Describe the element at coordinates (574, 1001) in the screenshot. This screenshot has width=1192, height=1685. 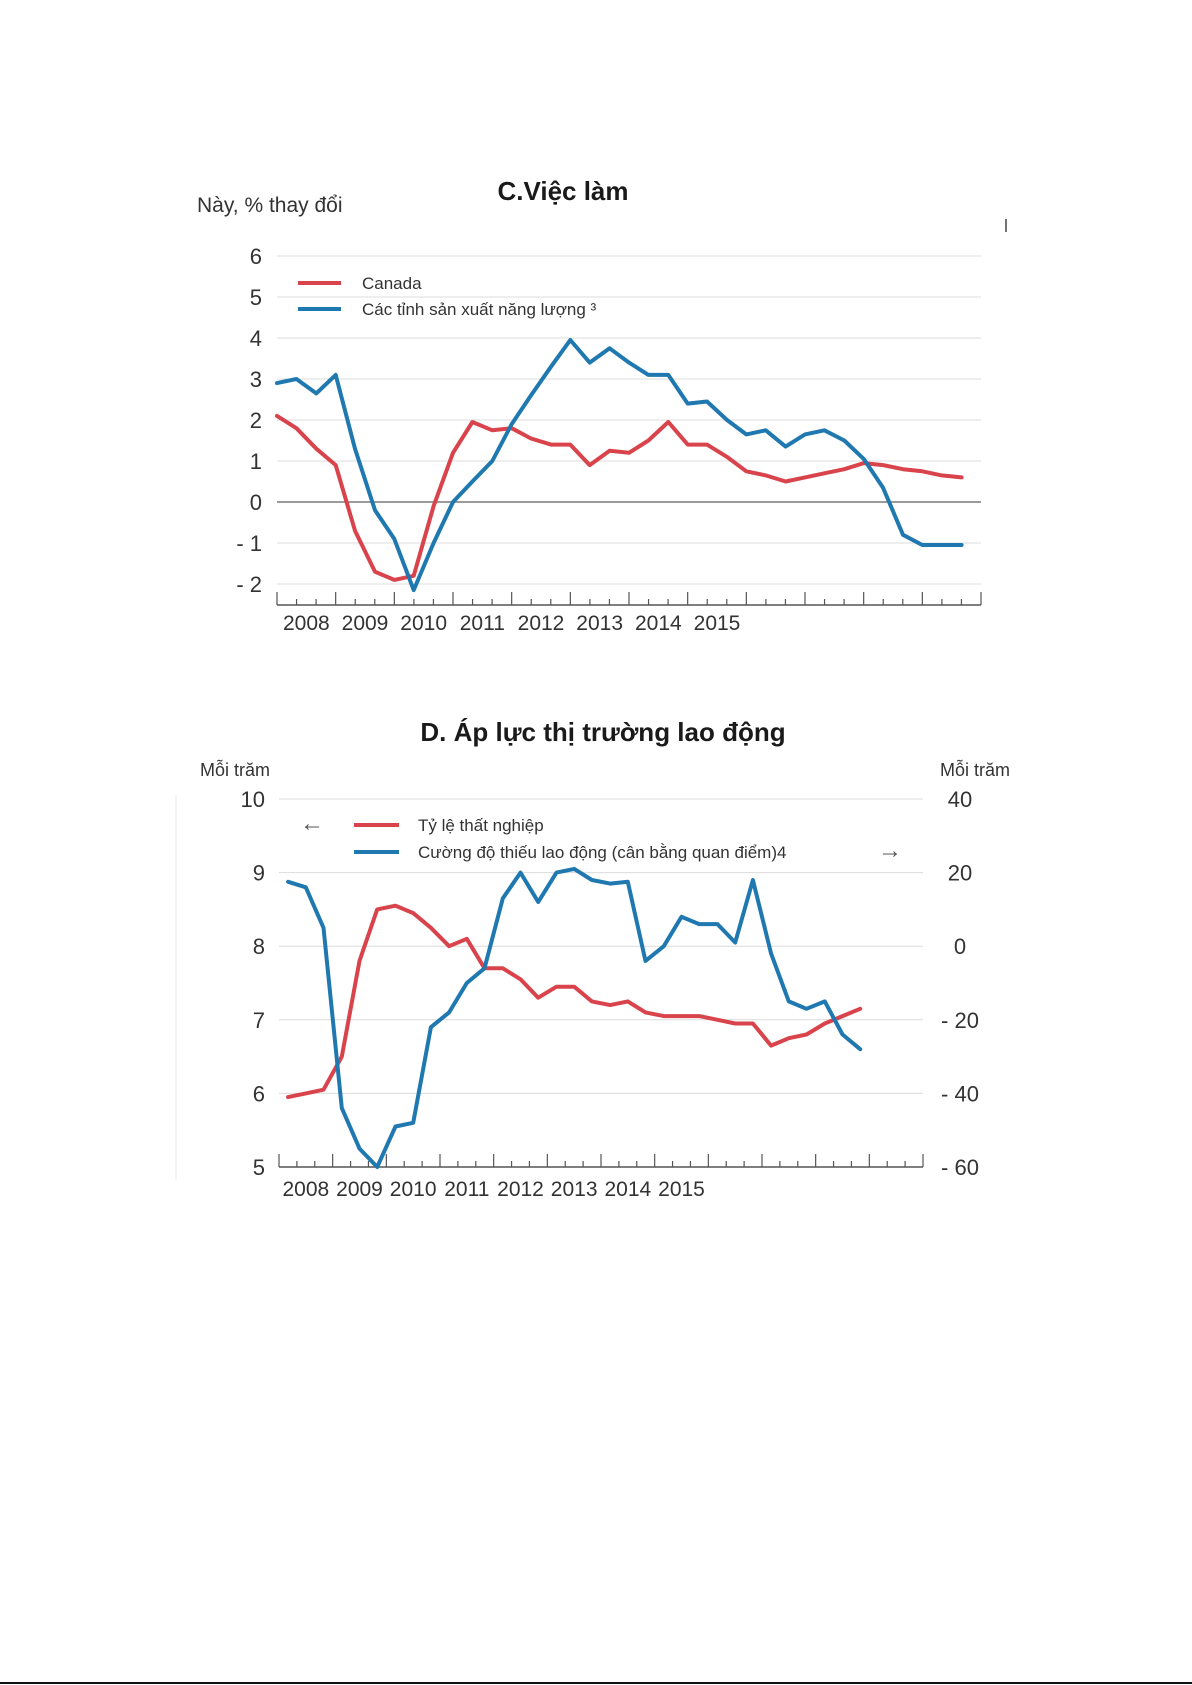
I see `chart-d-series-unemployment-line` at that location.